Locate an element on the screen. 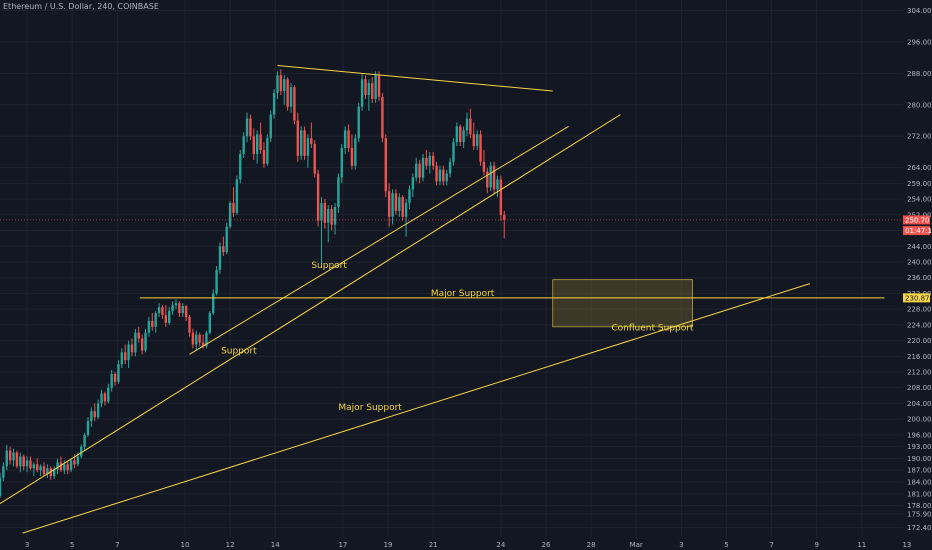 This screenshot has height=550, width=932. price-tick-label: 212.00 is located at coordinates (919, 372).